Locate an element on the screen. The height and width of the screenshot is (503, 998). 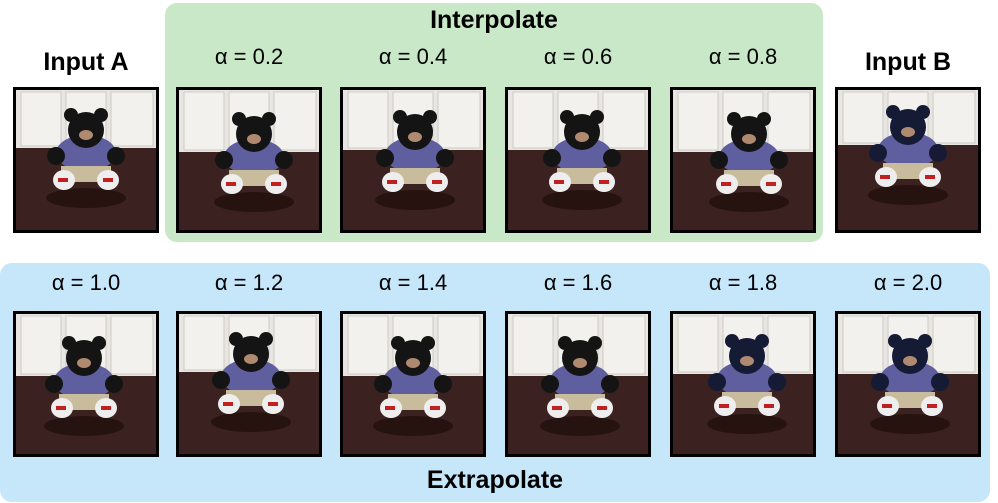
input-a-image is located at coordinates (86, 160).